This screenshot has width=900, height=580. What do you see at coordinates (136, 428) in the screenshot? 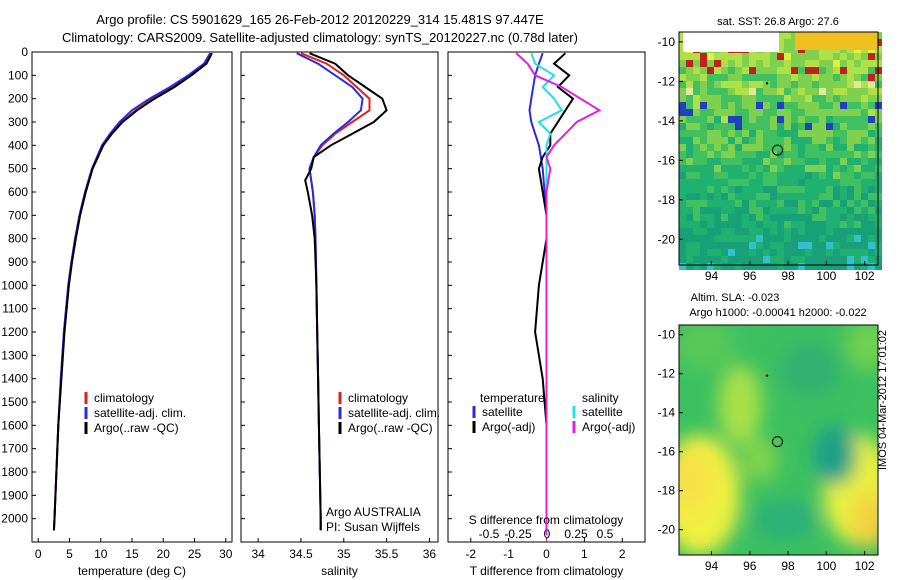
I see `legend-label: Argo(..raw -QC)` at bounding box center [136, 428].